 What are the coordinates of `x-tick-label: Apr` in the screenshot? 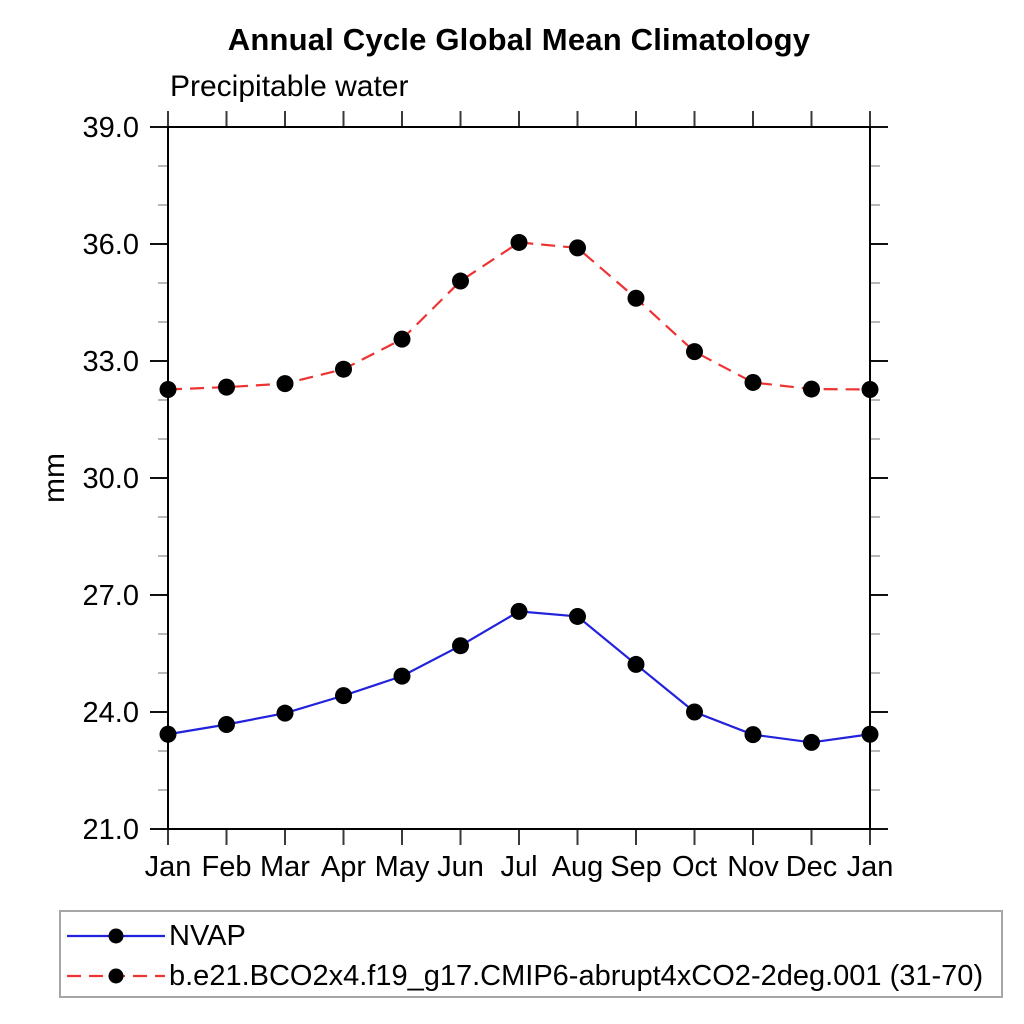 It's located at (343, 867).